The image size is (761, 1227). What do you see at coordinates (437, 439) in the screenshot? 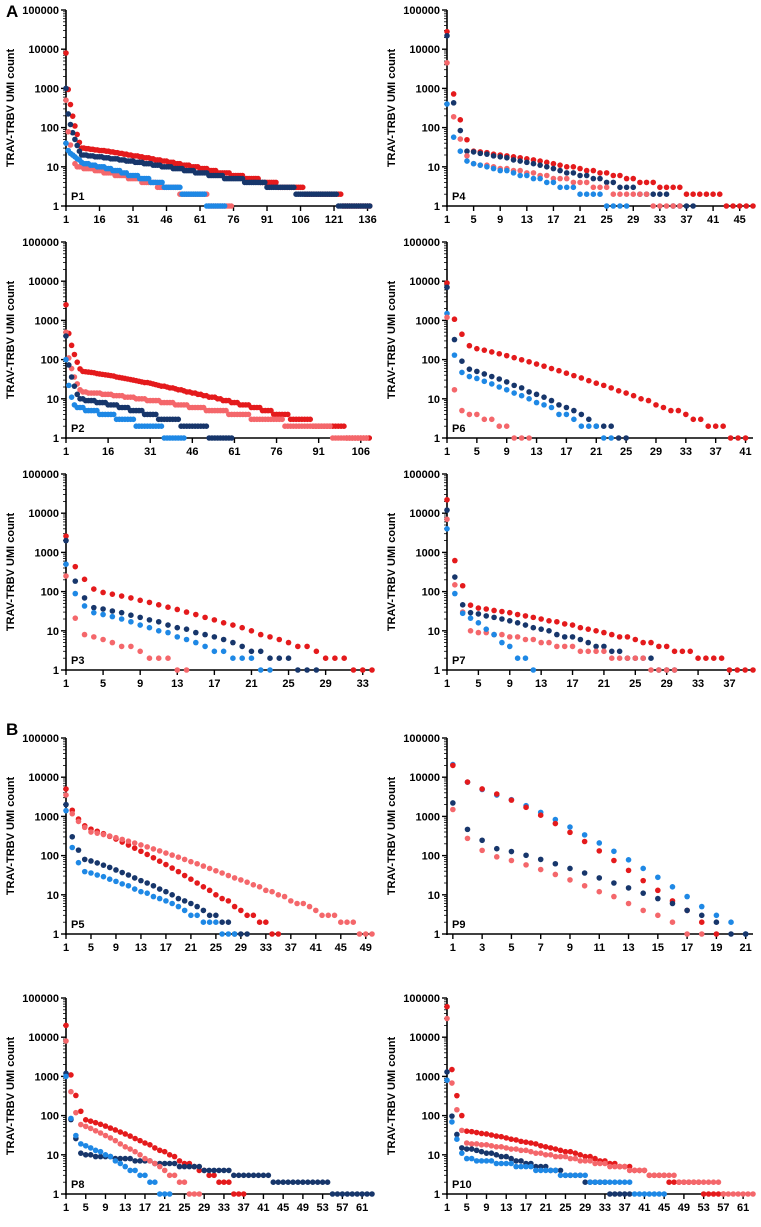
I see `y-tick-label: 1` at bounding box center [437, 439].